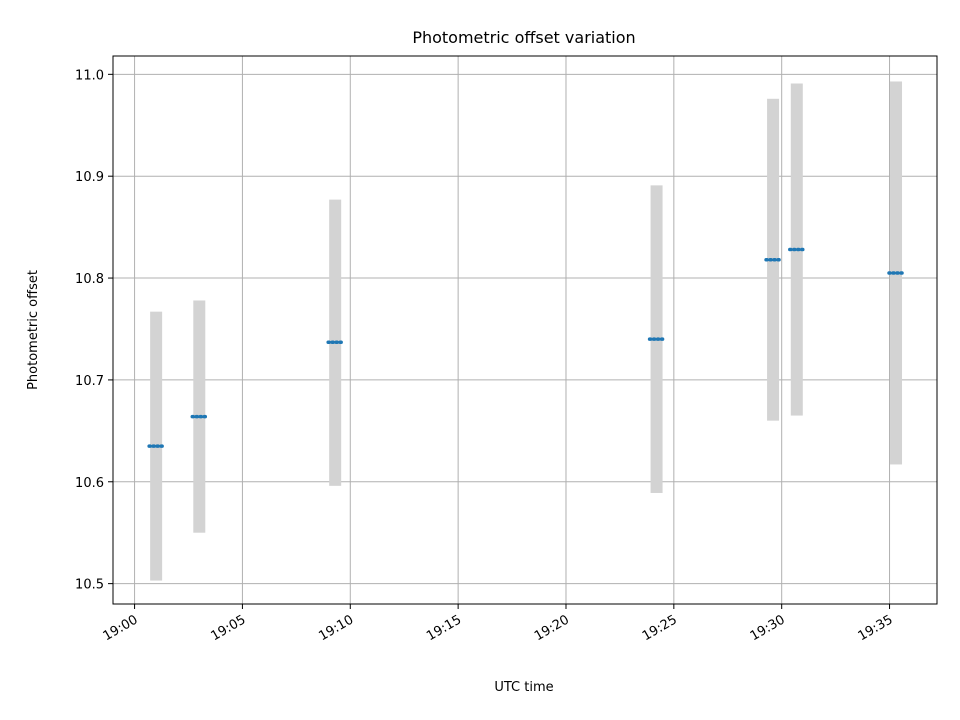 Image resolution: width=960 pixels, height=720 pixels. What do you see at coordinates (89, 483) in the screenshot?
I see `y-tick-label: 10.6` at bounding box center [89, 483].